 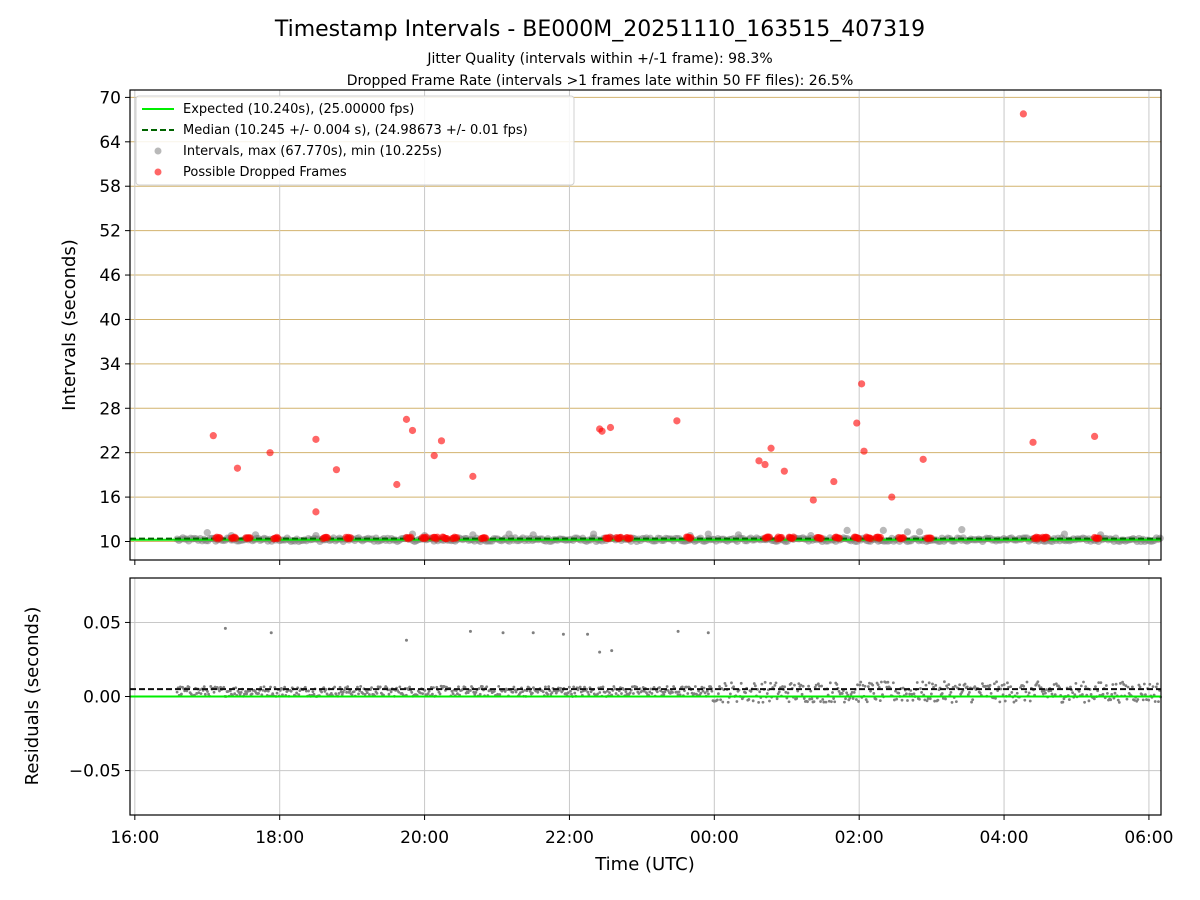 What do you see at coordinates (158, 172) in the screenshot?
I see `legend-dropped-swatch` at bounding box center [158, 172].